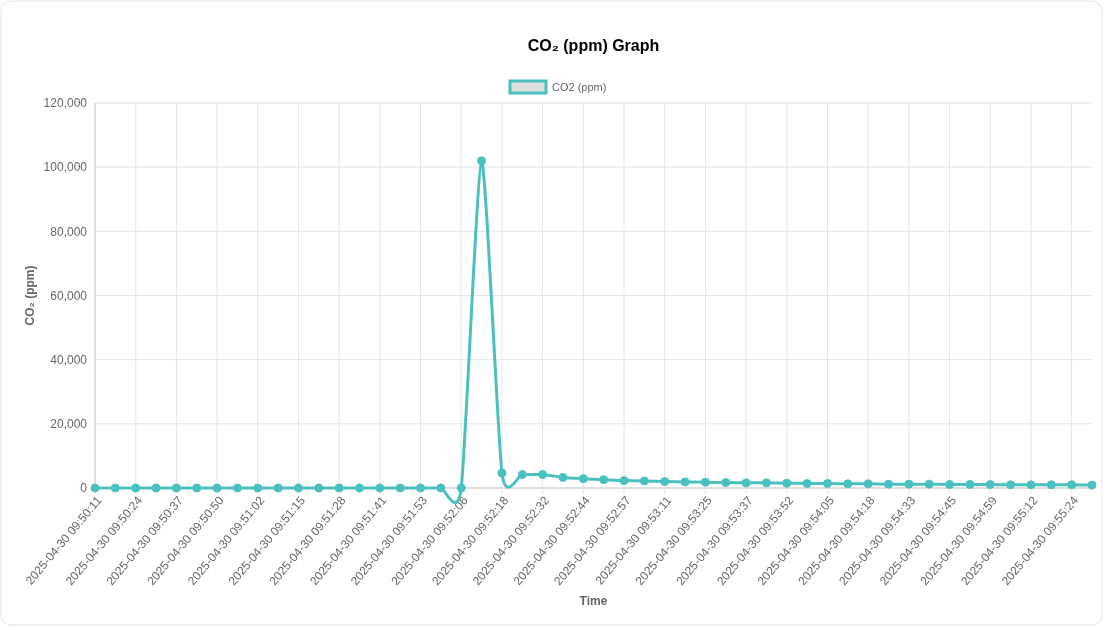  I want to click on x-axis-title: Time, so click(593, 601).